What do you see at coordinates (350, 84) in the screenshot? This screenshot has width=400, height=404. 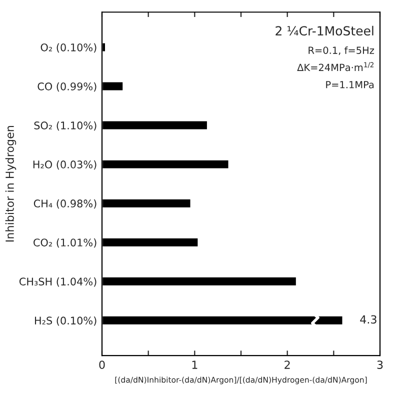 I see `annotation: P=1.1MPa` at bounding box center [350, 84].